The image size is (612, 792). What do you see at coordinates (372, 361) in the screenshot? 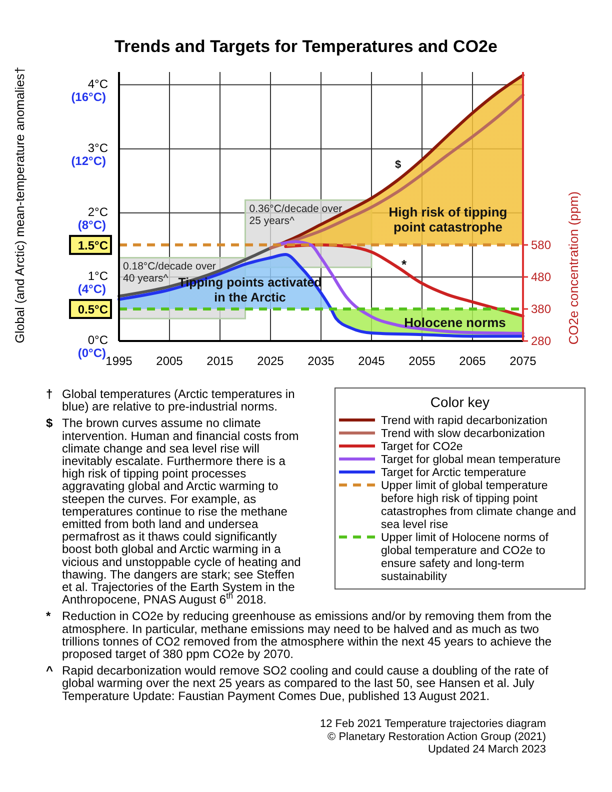
I see `x-tick-label: 2045` at bounding box center [372, 361].